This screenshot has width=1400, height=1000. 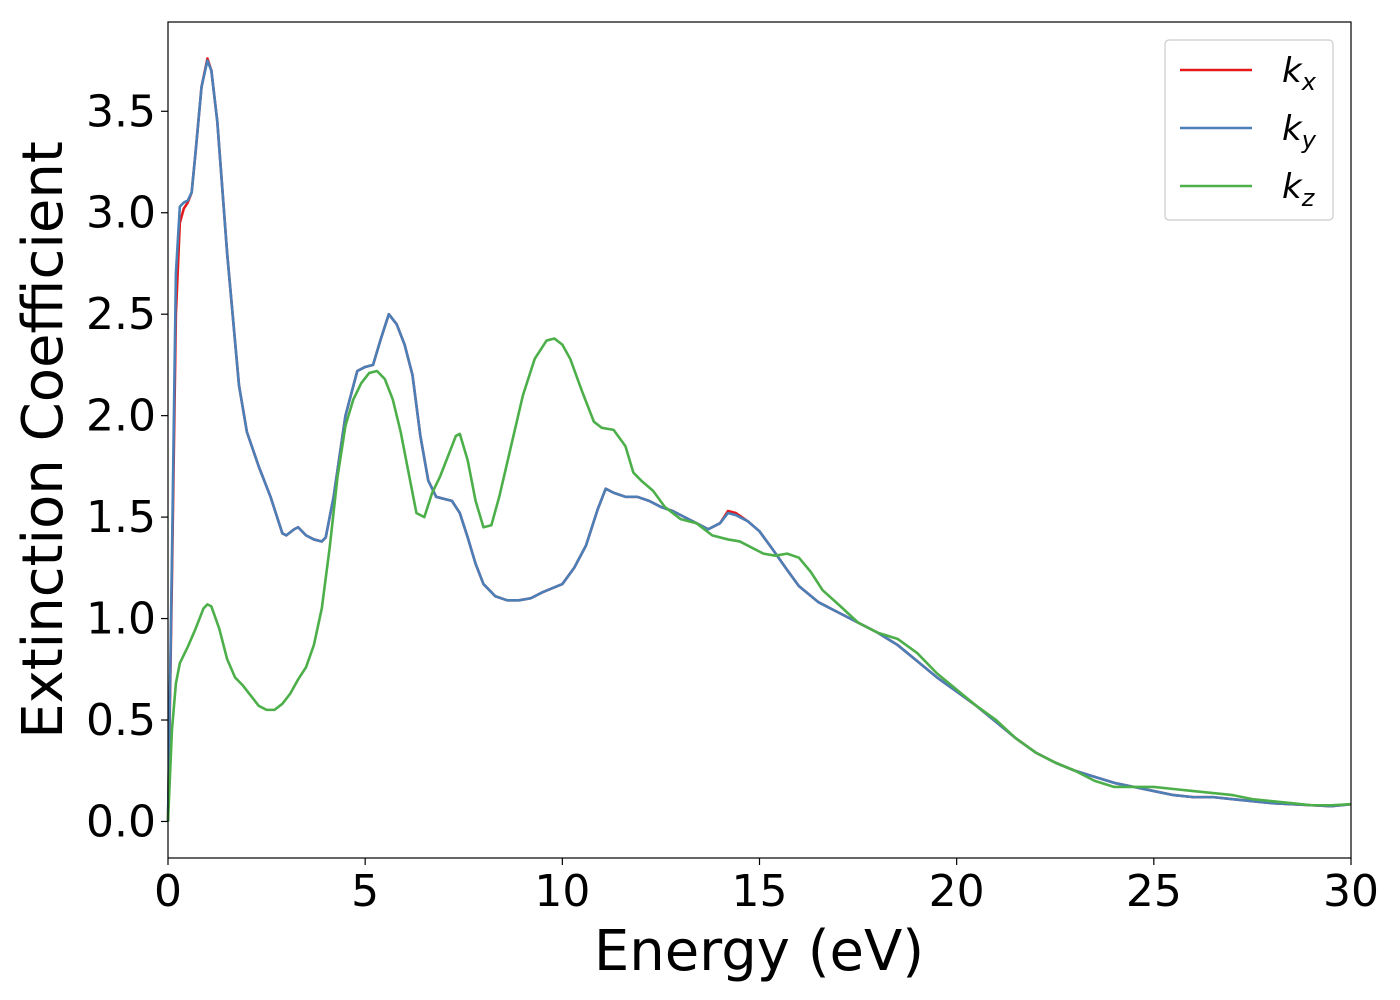 What do you see at coordinates (121, 416) in the screenshot?
I see `y-tick-label: 2.0` at bounding box center [121, 416].